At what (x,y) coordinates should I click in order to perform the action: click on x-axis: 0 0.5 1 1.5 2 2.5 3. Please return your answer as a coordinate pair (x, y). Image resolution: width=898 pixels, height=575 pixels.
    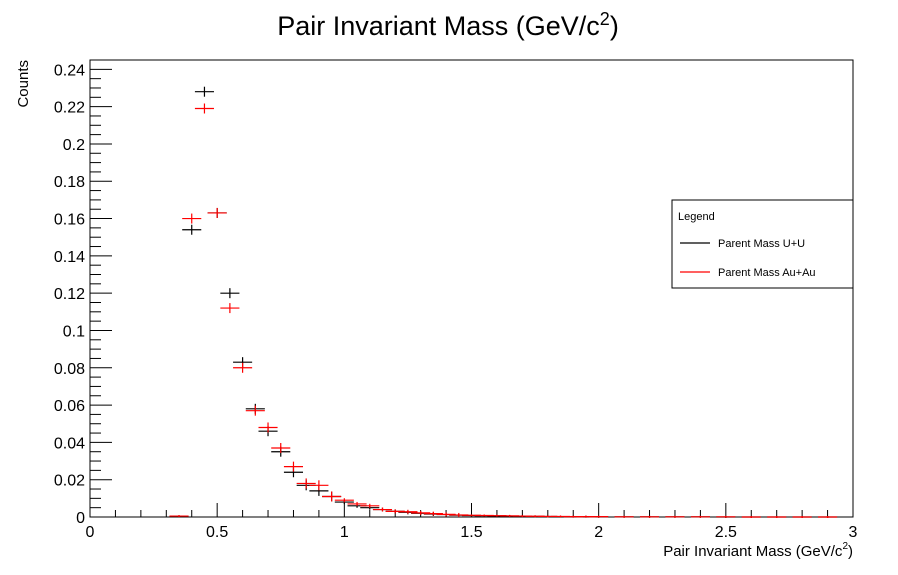
    Looking at the image, I should click on (472, 522).